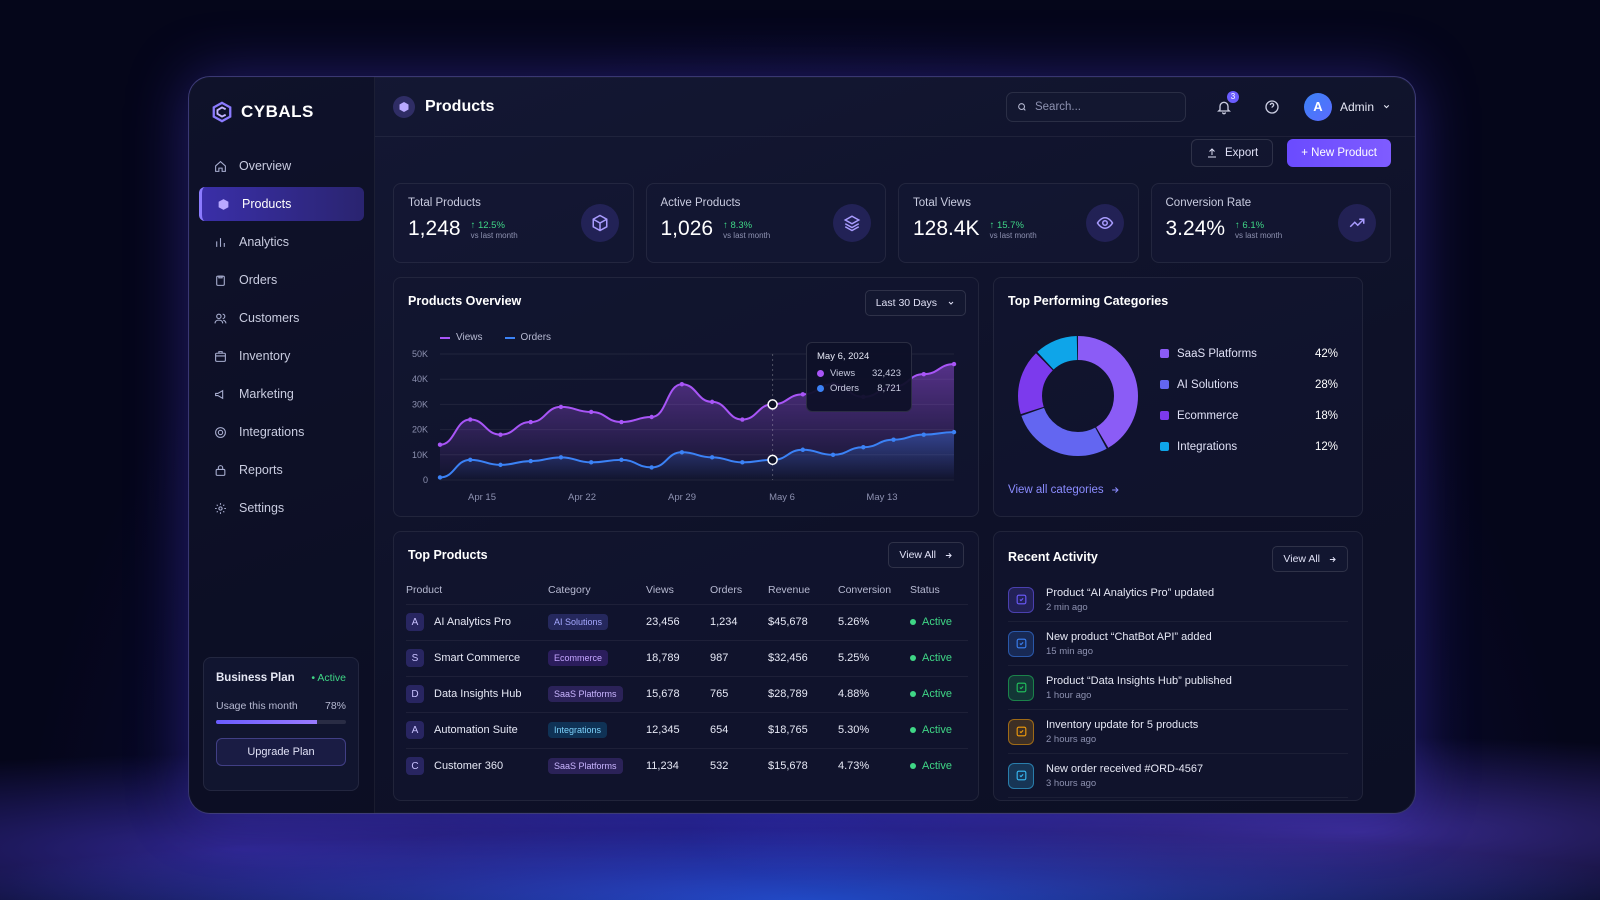 The image size is (1600, 900). I want to click on donut-slice, so click(1078, 396).